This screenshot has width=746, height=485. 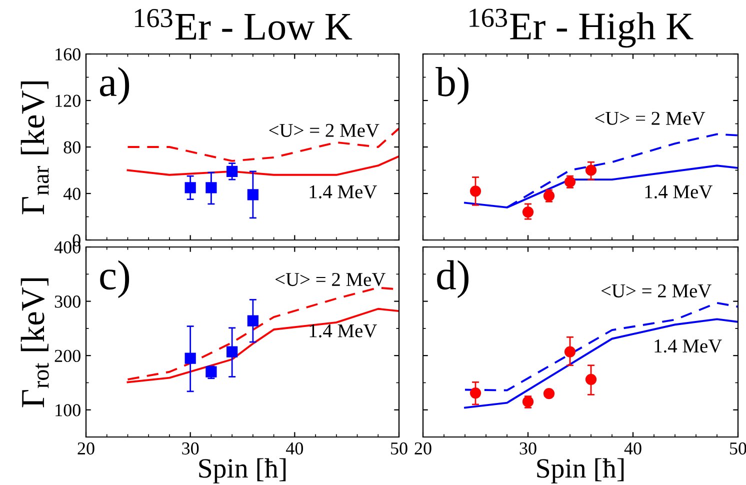 I want to click on annotation: c), so click(x=115, y=279).